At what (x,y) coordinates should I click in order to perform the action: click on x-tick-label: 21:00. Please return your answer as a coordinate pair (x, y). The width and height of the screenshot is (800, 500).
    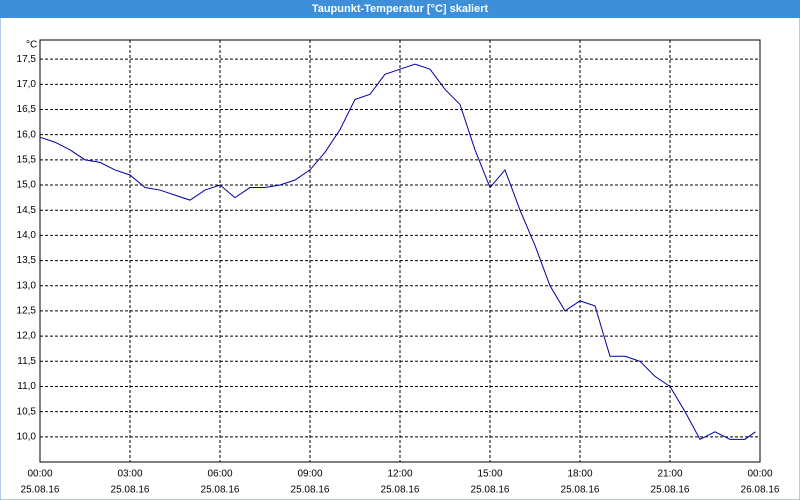
    Looking at the image, I should click on (669, 474).